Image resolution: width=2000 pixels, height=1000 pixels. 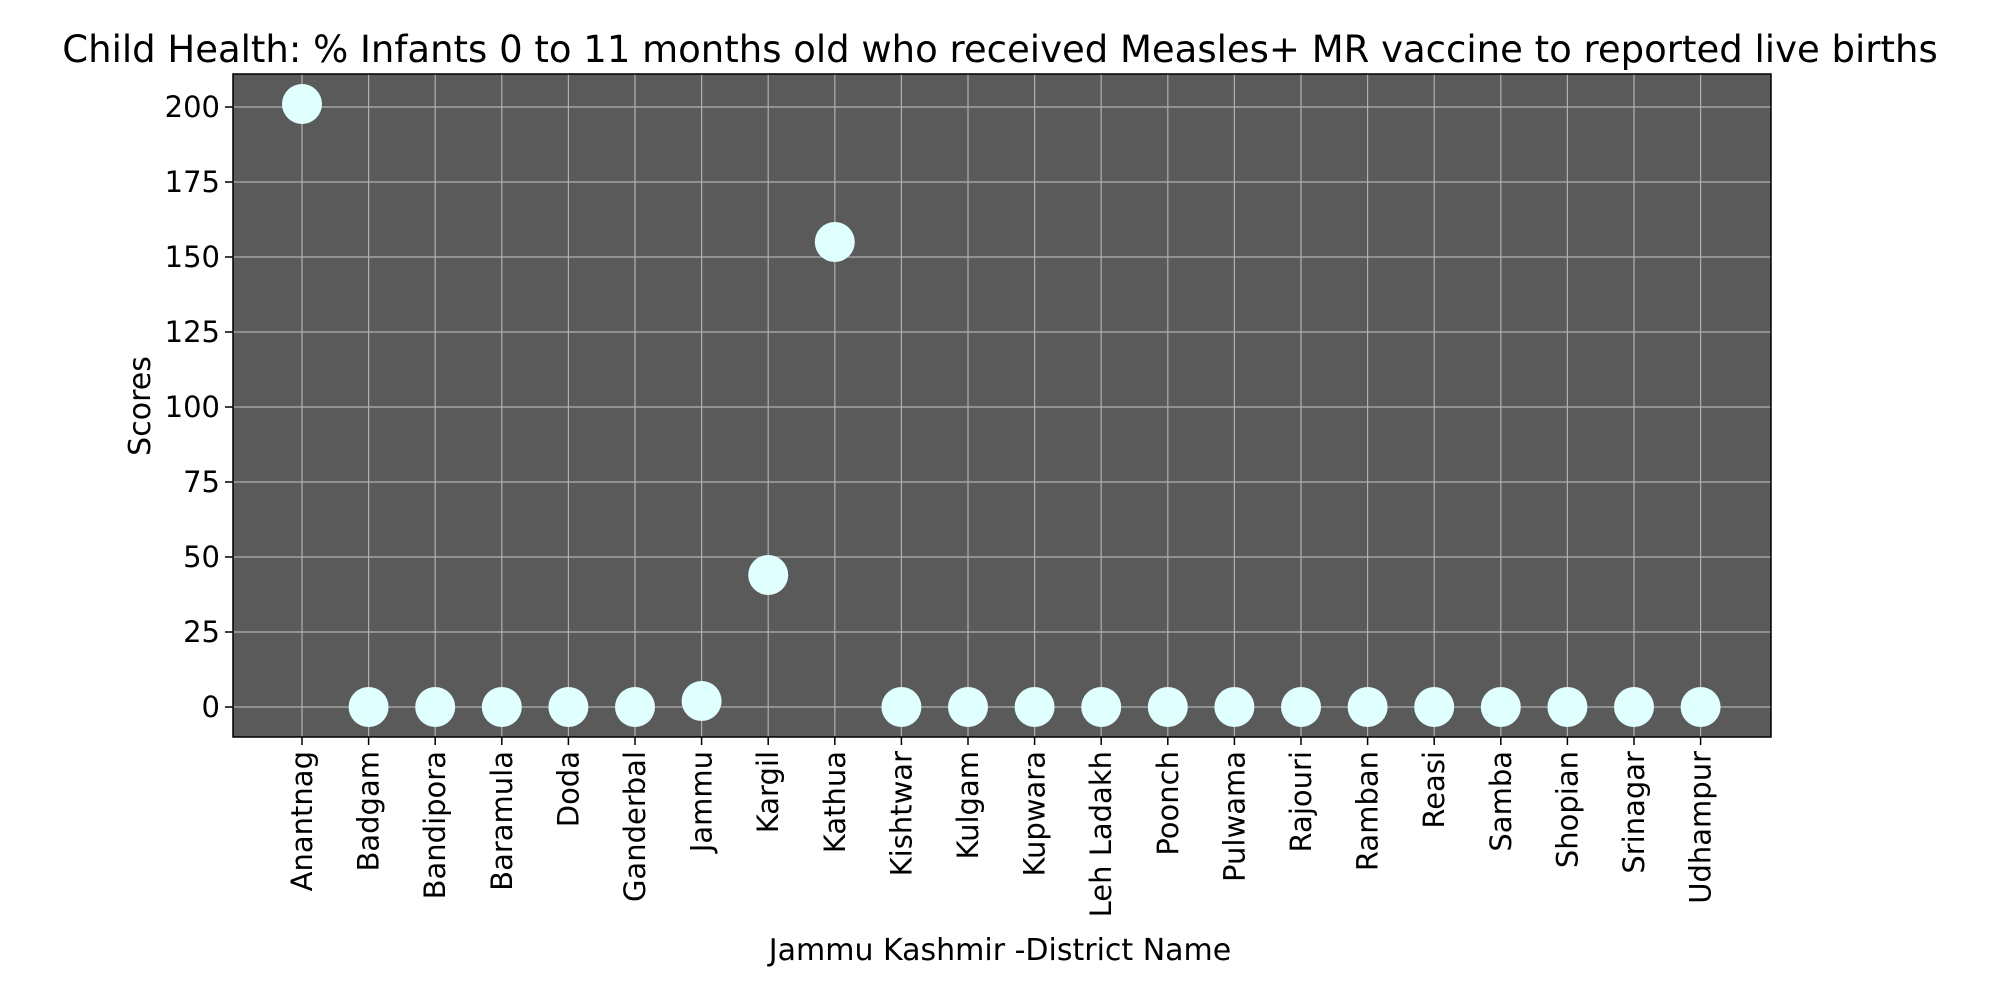 I want to click on x-tick-label: Ganderbal, so click(x=635, y=826).